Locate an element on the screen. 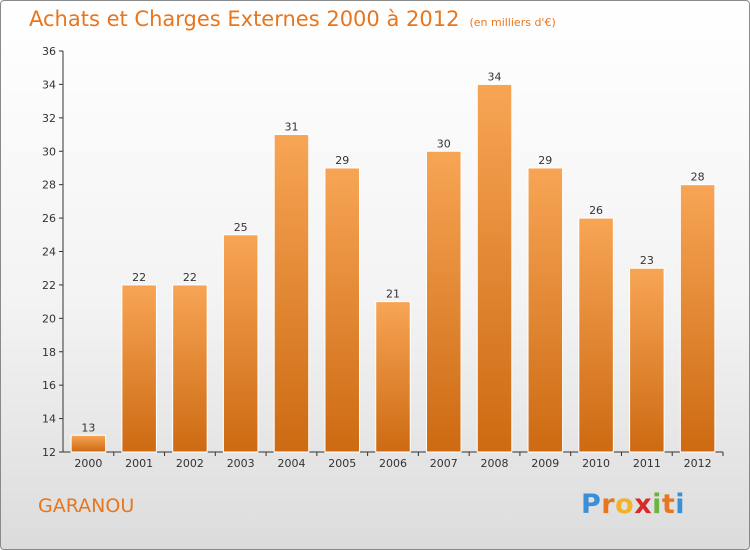 Image resolution: width=750 pixels, height=550 pixels. logo-letter: P is located at coordinates (591, 504).